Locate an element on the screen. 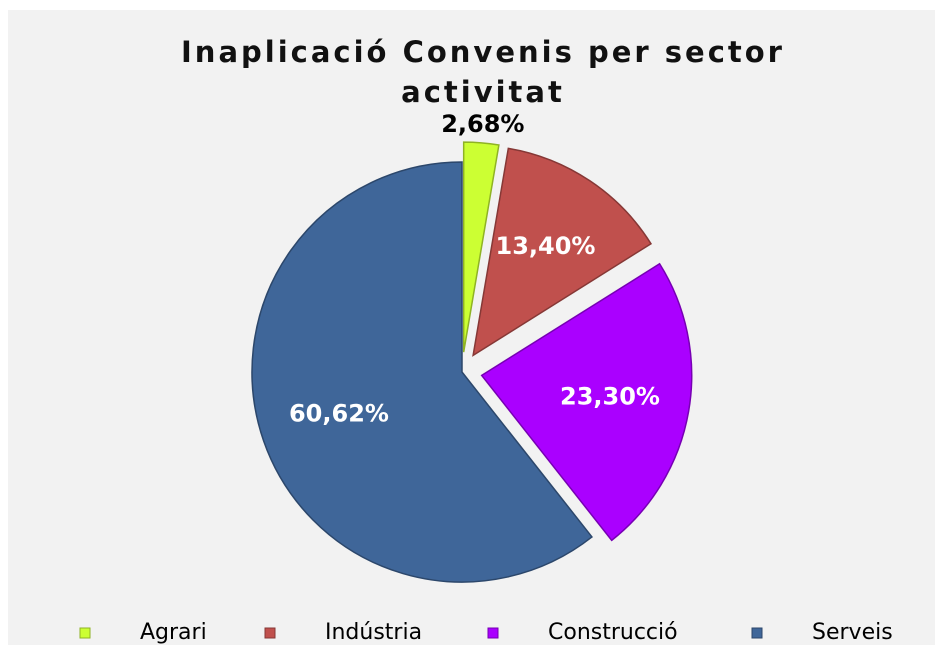 The height and width of the screenshot is (645, 945). data-label: 60,62% is located at coordinates (339, 414).